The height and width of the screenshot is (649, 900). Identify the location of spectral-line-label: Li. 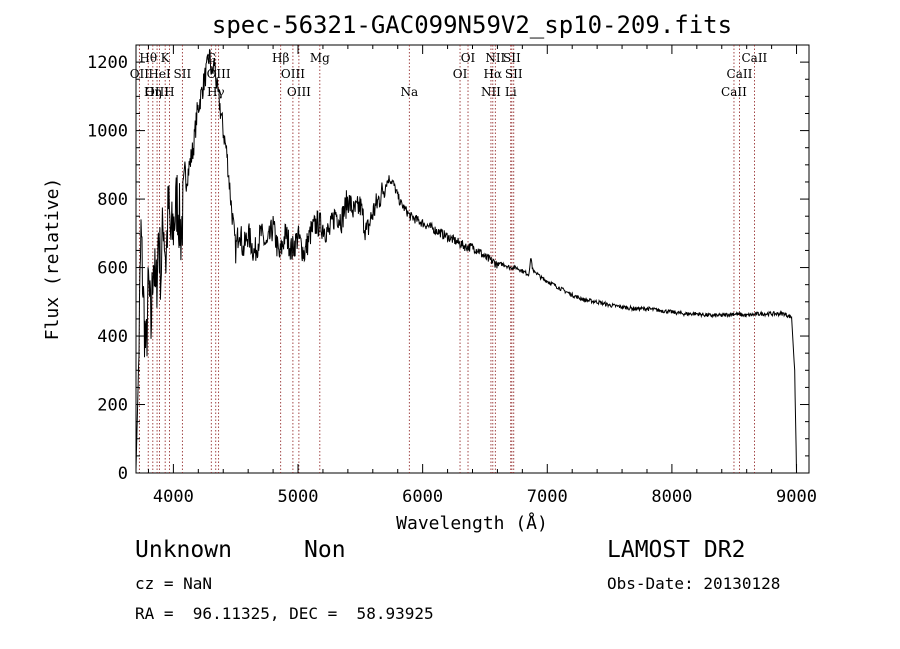
(511, 92).